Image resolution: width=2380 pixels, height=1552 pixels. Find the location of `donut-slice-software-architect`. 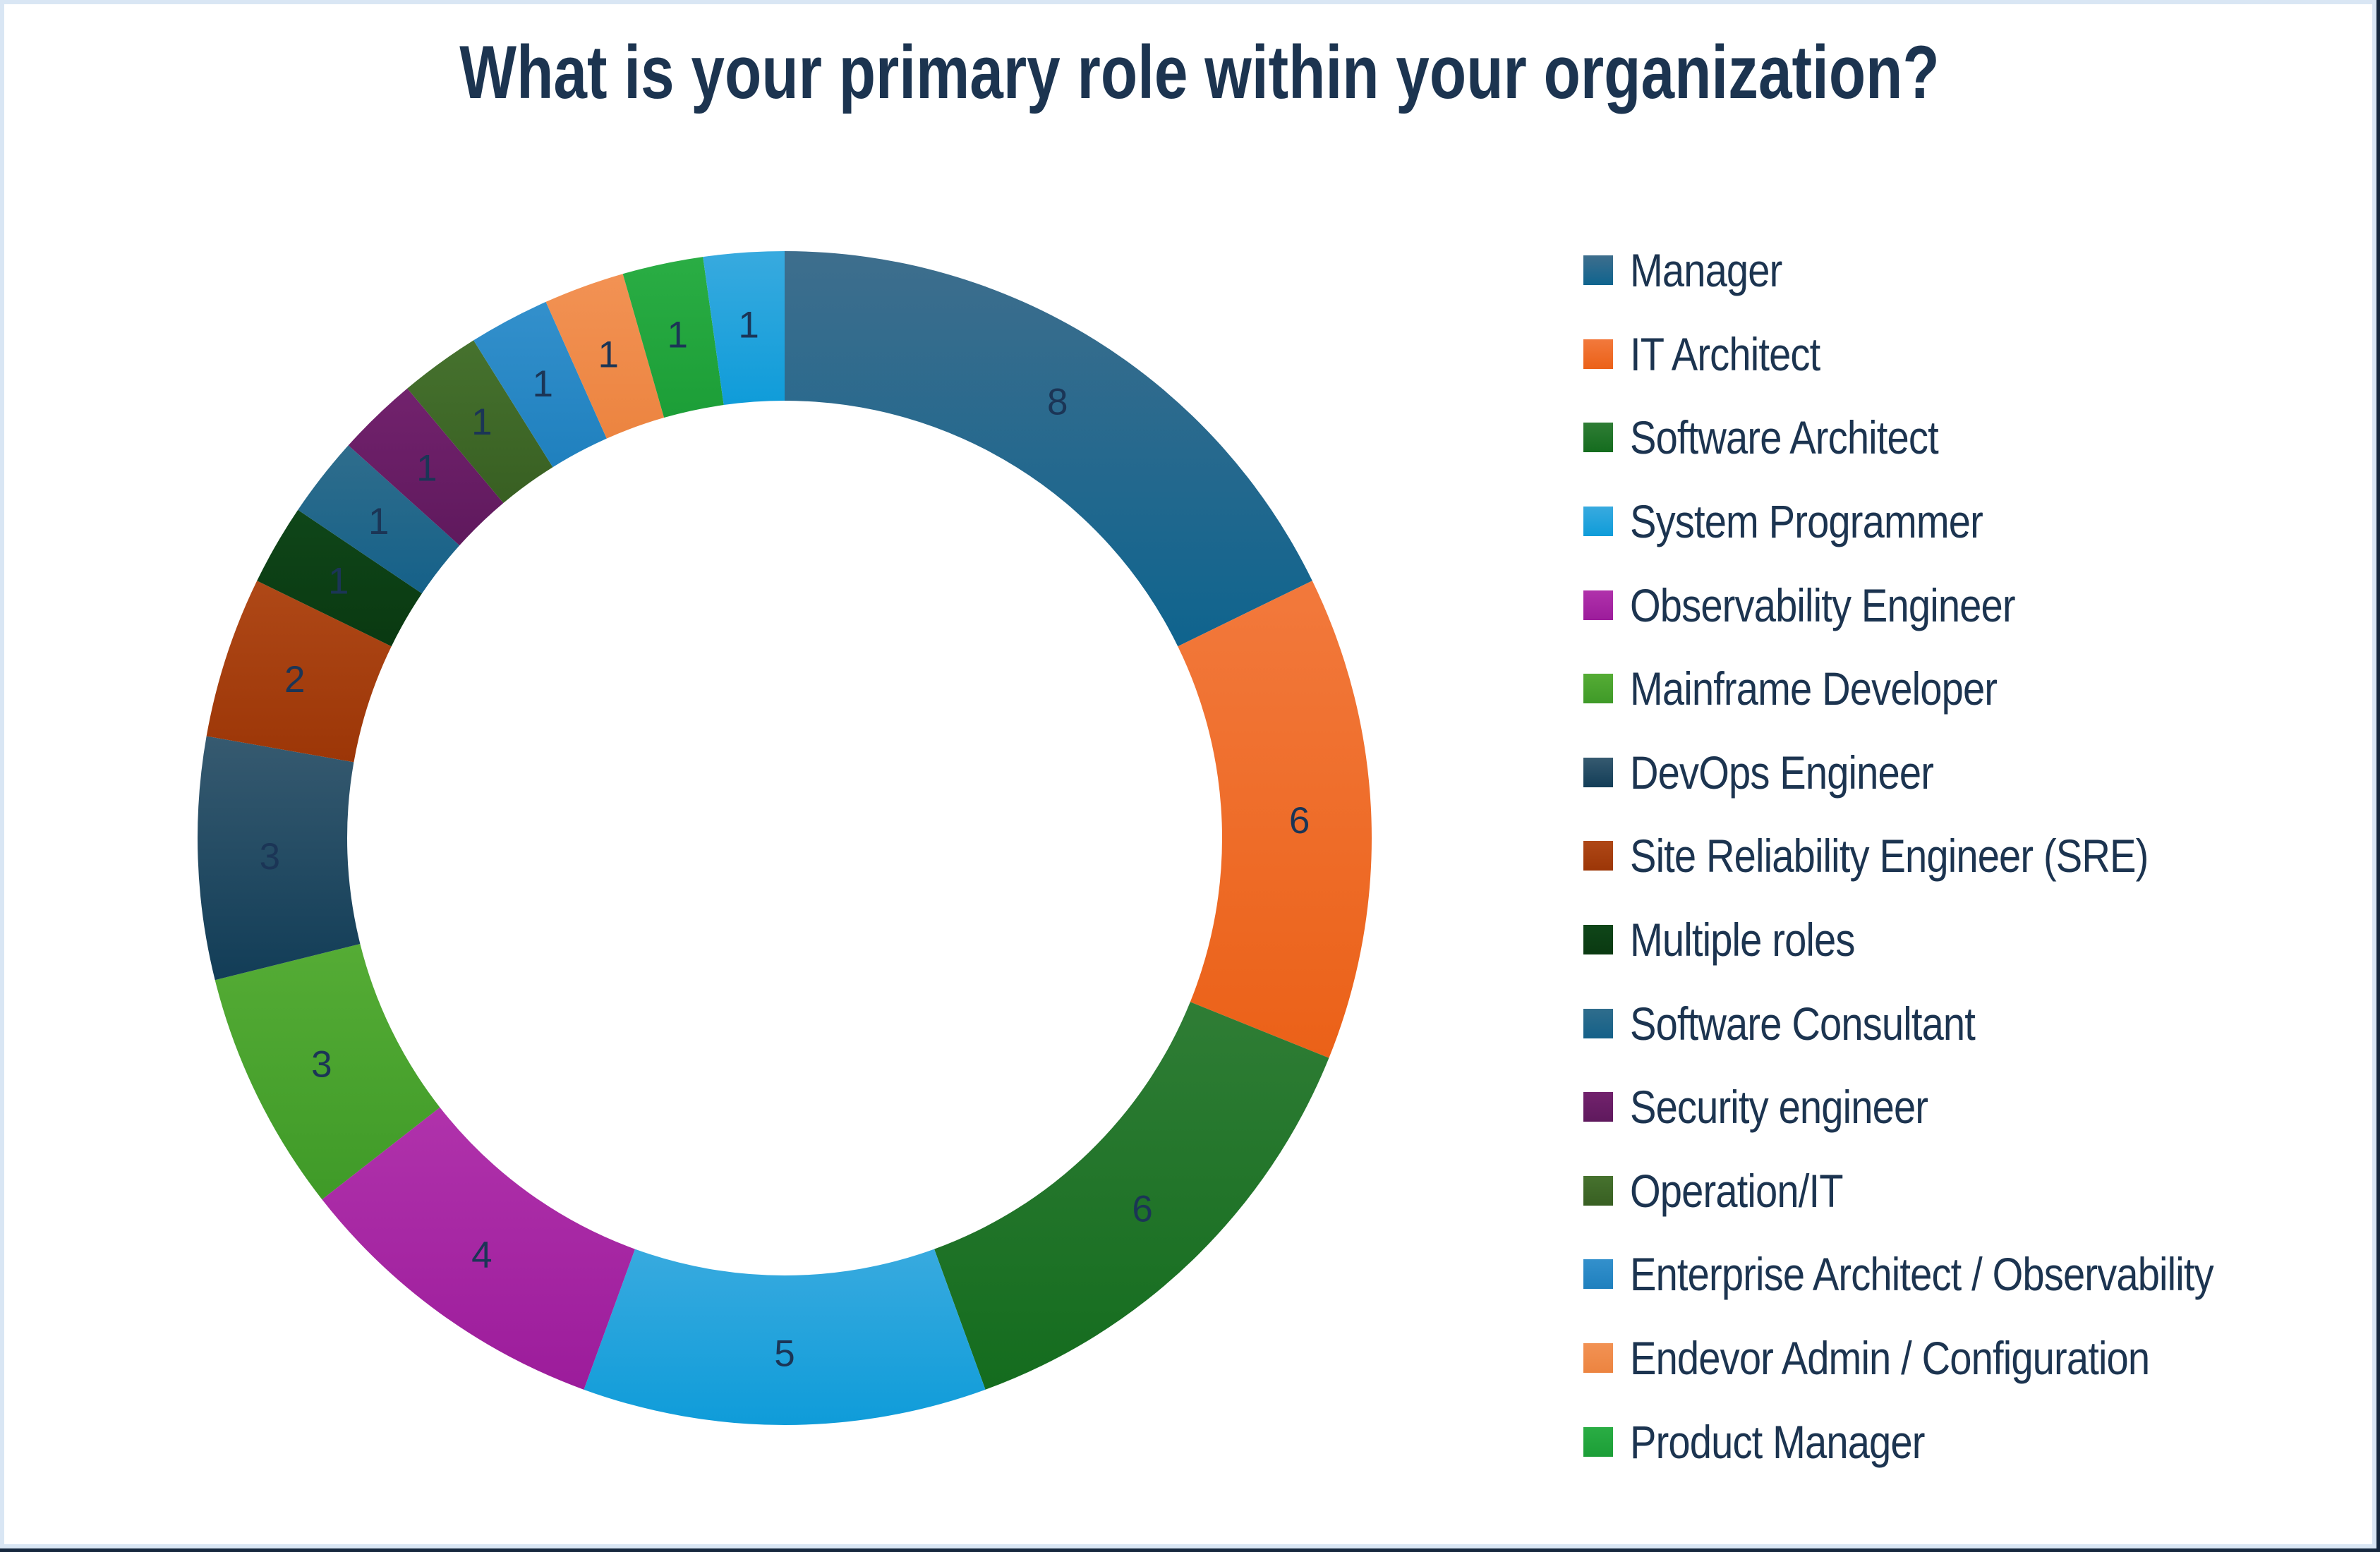

donut-slice-software-architect is located at coordinates (1132, 1196).